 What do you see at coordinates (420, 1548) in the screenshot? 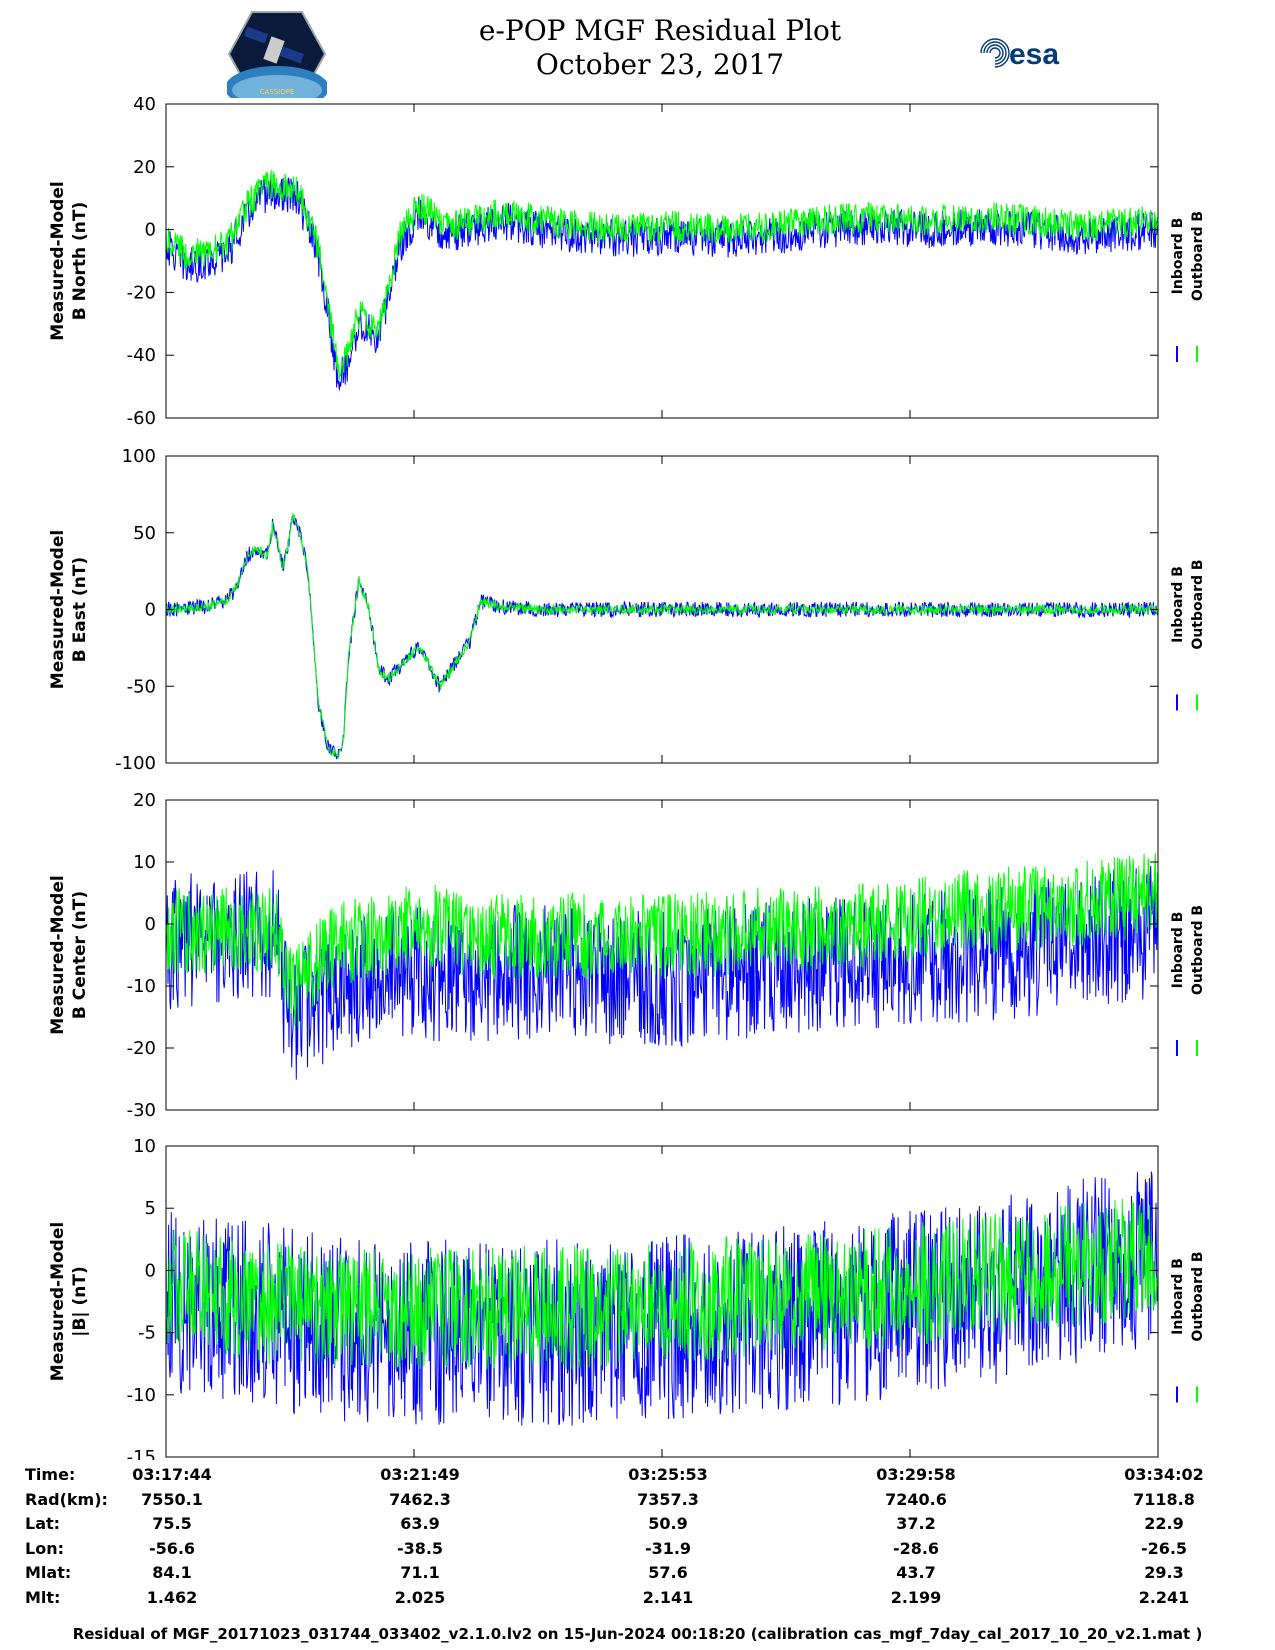
I see `ephemeris-value: -38.5` at bounding box center [420, 1548].